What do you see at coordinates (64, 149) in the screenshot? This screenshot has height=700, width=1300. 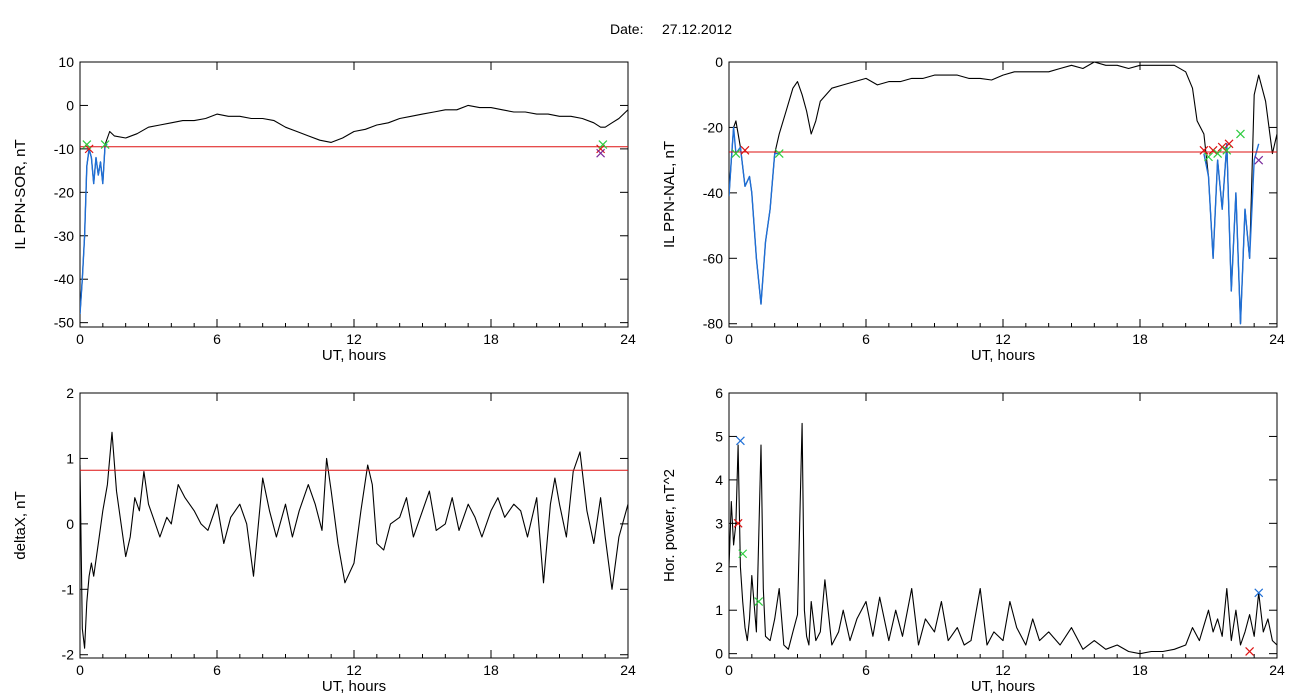 I see `y-tick-label: -10` at bounding box center [64, 149].